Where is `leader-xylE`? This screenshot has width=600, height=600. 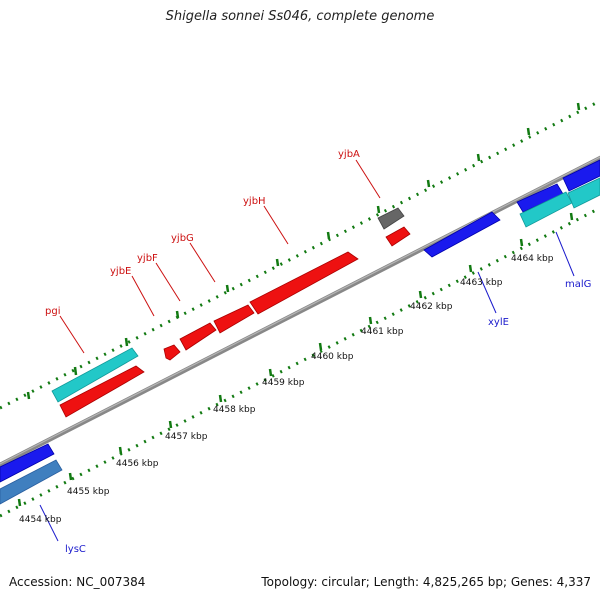 leader-xylE is located at coordinates (487, 292).